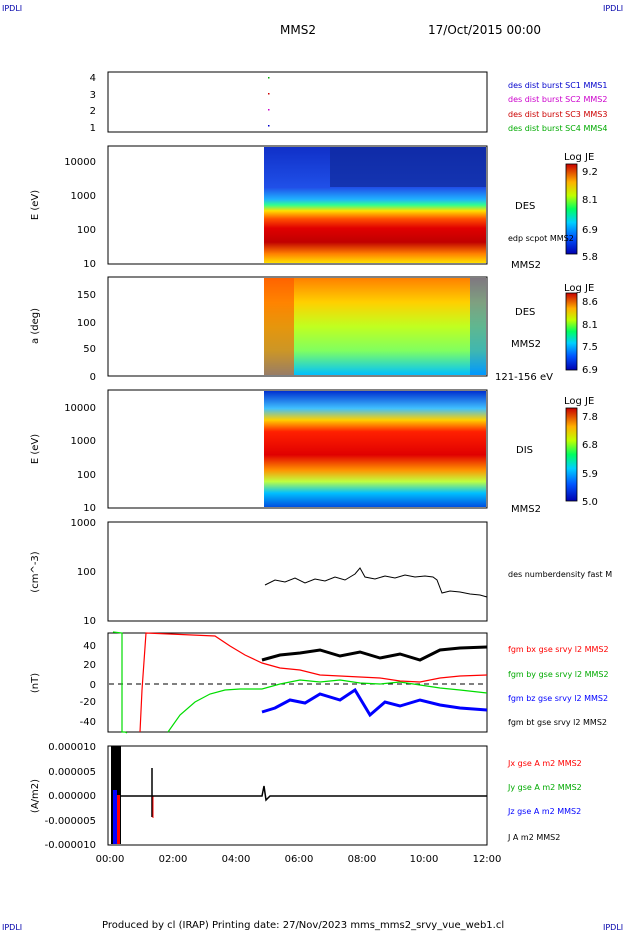 The height and width of the screenshot is (934, 630). I want to click on burst-legend-mms2: des dist burst SC2 MMS2, so click(557, 99).